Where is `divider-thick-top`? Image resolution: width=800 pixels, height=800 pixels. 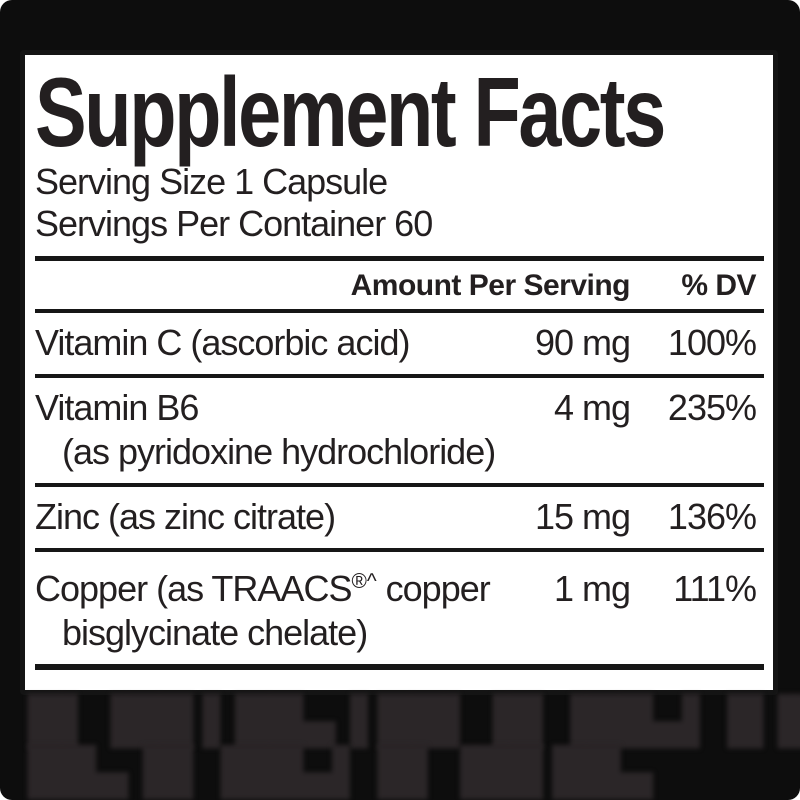 divider-thick-top is located at coordinates (399, 259).